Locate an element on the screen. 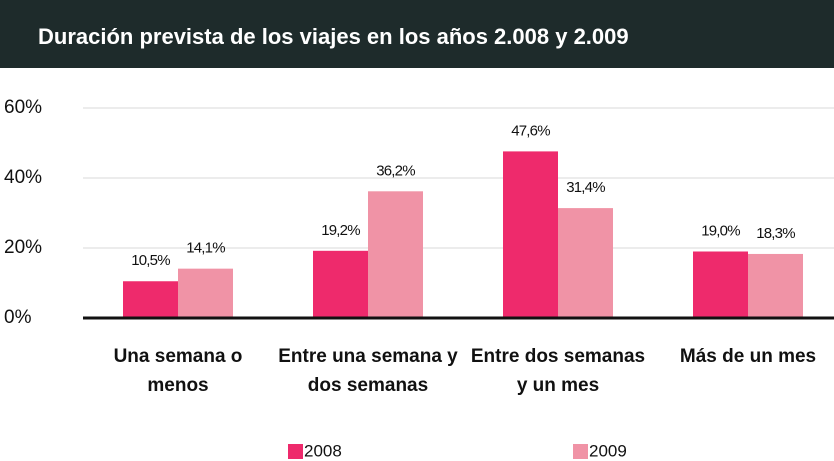 The image size is (834, 461). title-bar is located at coordinates (417, 34).